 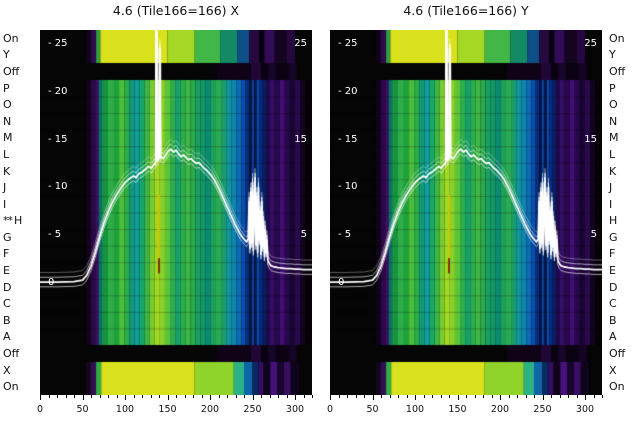 I want to click on row-label-h: H, so click(x=611, y=221).